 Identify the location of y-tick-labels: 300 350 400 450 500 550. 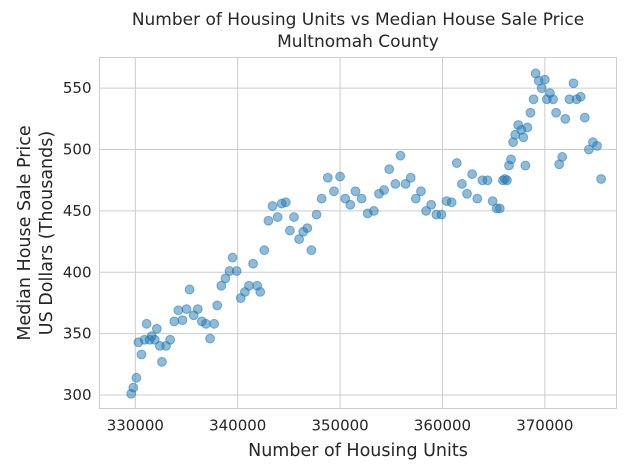
(77, 241).